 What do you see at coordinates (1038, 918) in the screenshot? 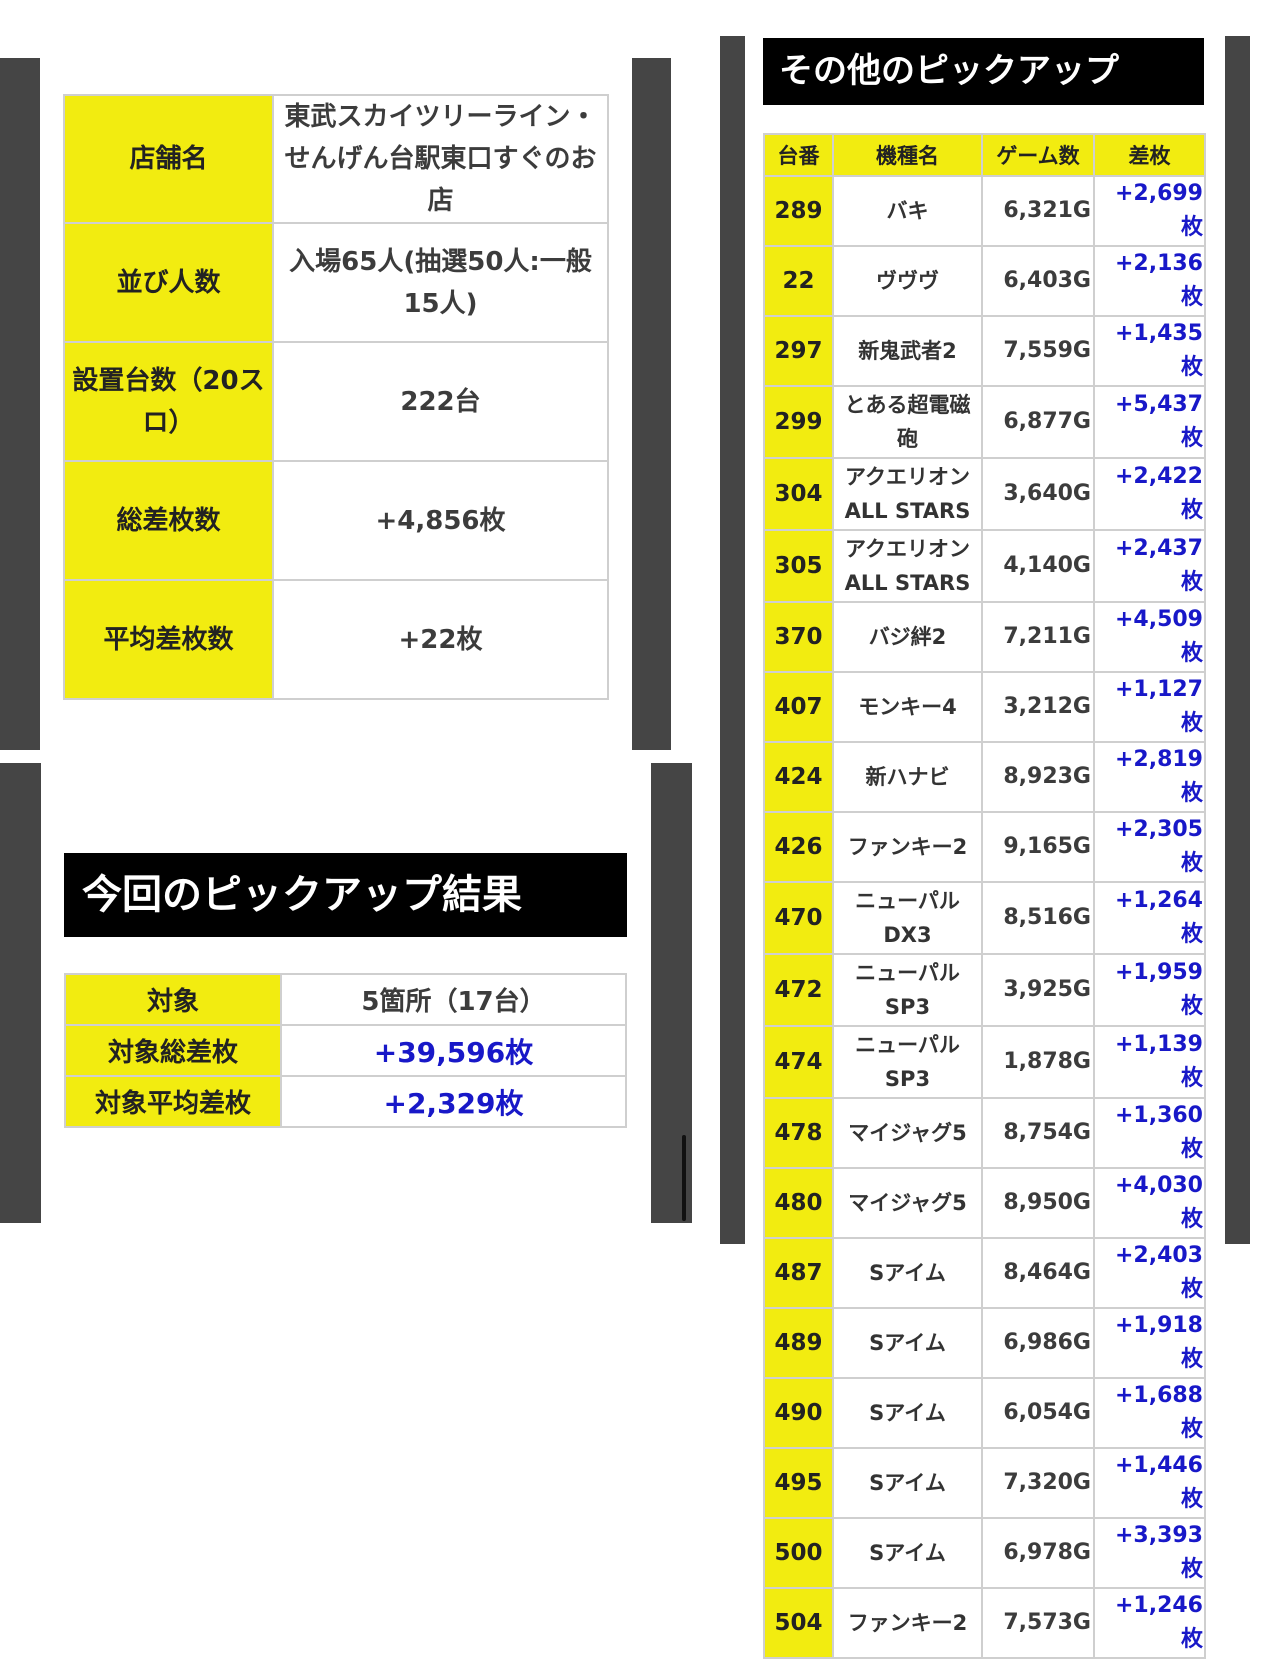
I see `game-count-cell: 8,516G` at bounding box center [1038, 918].